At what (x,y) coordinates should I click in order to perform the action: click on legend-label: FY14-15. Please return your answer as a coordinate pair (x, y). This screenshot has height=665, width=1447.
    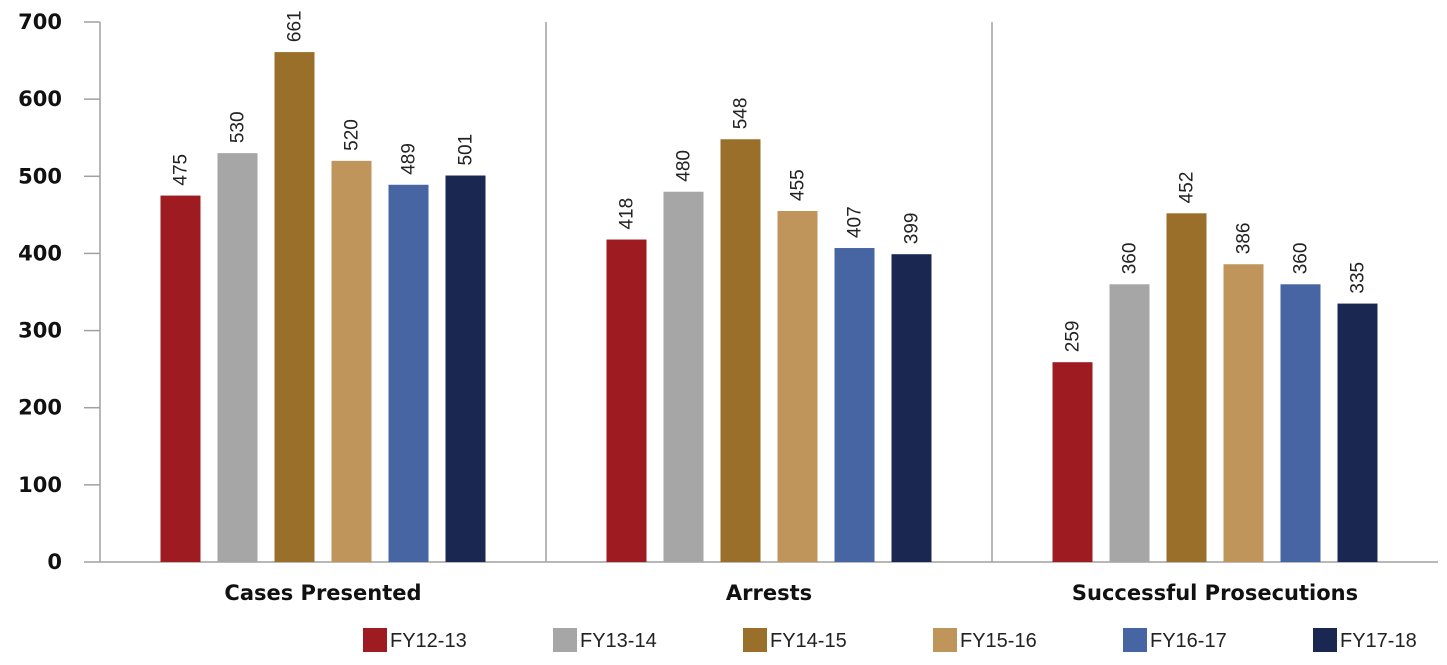
    Looking at the image, I should click on (808, 641).